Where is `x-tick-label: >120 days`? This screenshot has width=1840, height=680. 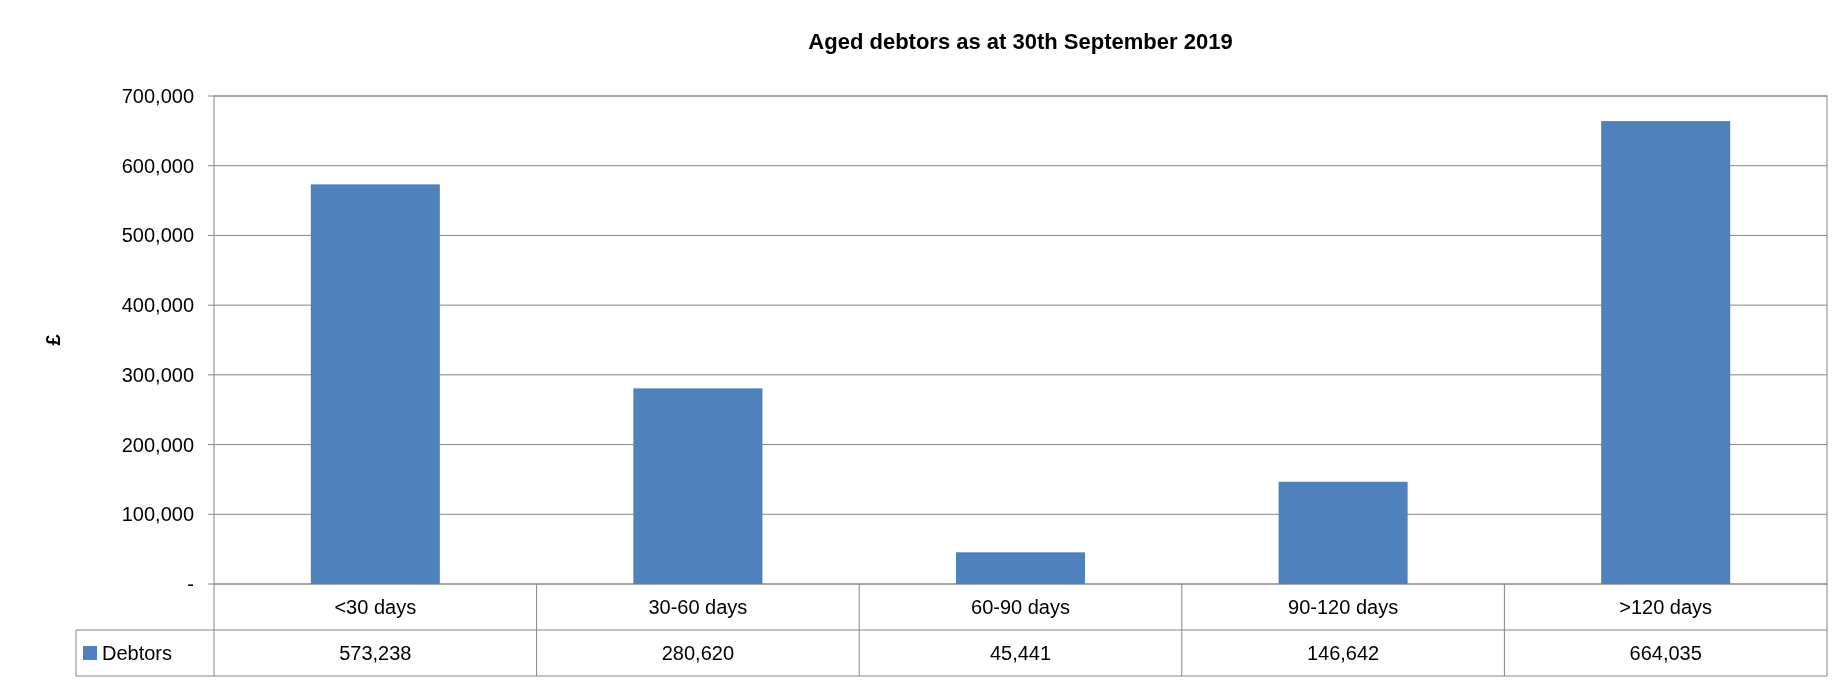 x-tick-label: >120 days is located at coordinates (1666, 607).